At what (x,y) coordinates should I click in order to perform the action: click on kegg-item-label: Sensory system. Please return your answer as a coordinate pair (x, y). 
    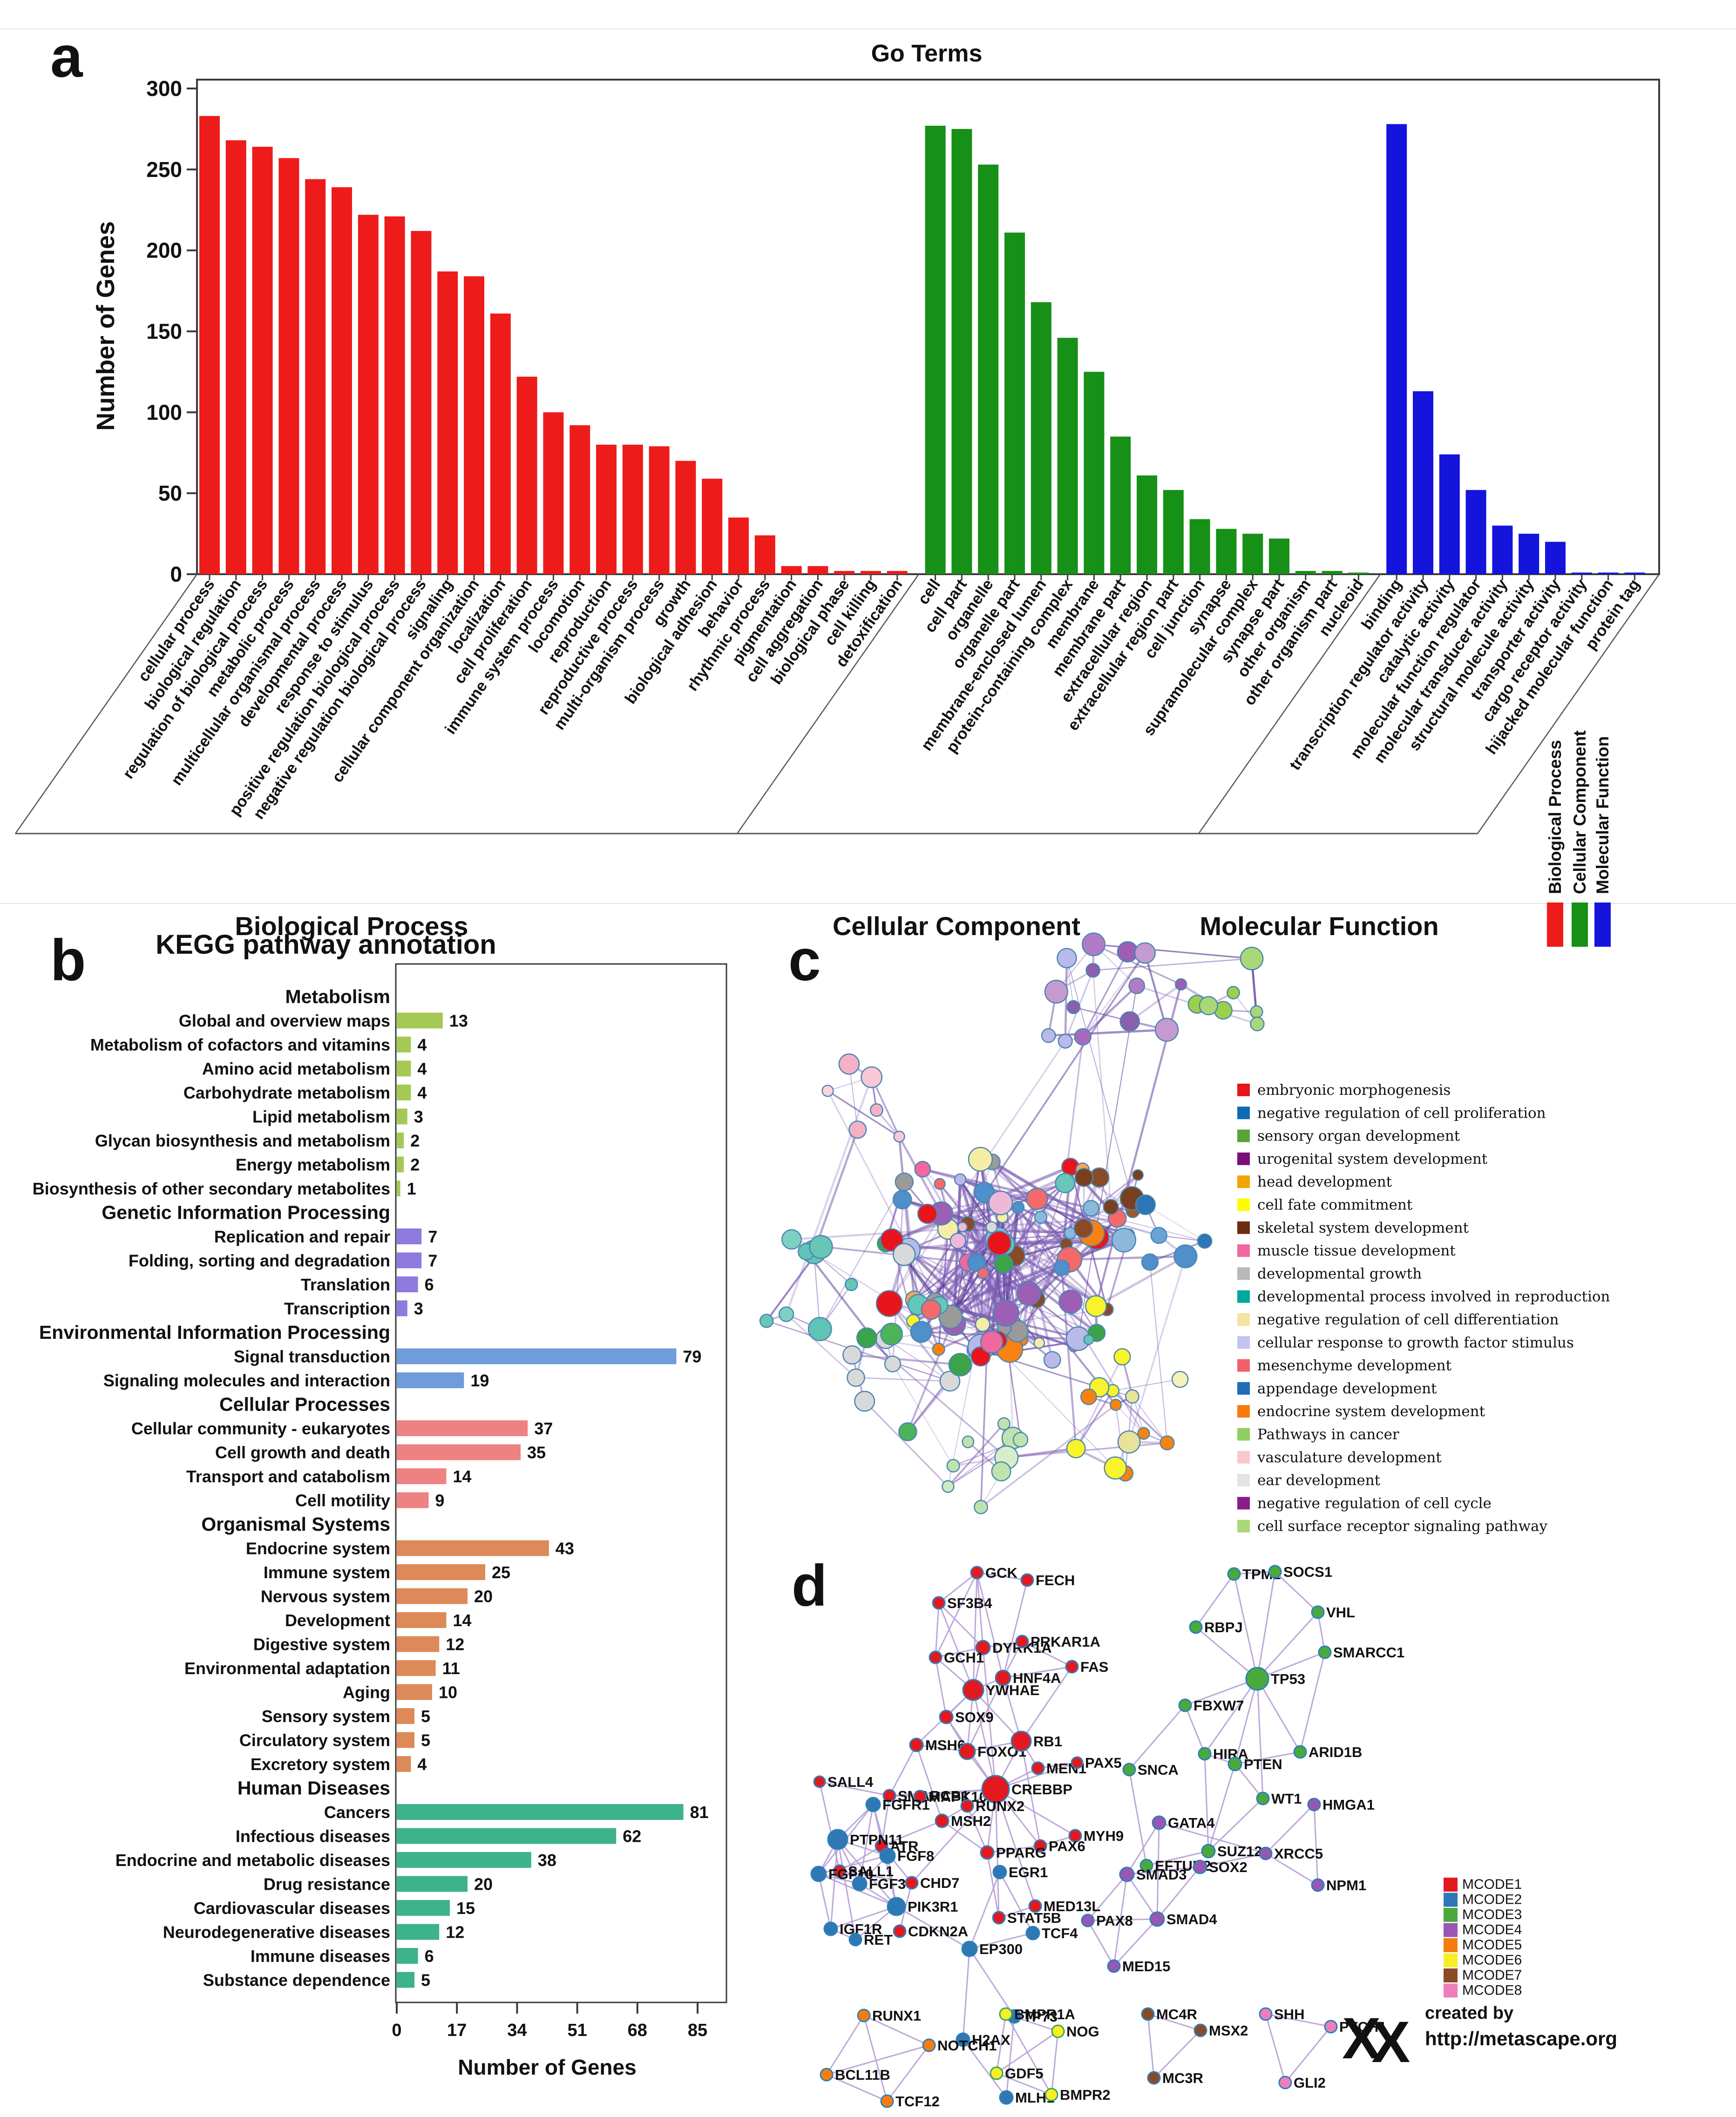
    Looking at the image, I should click on (326, 1717).